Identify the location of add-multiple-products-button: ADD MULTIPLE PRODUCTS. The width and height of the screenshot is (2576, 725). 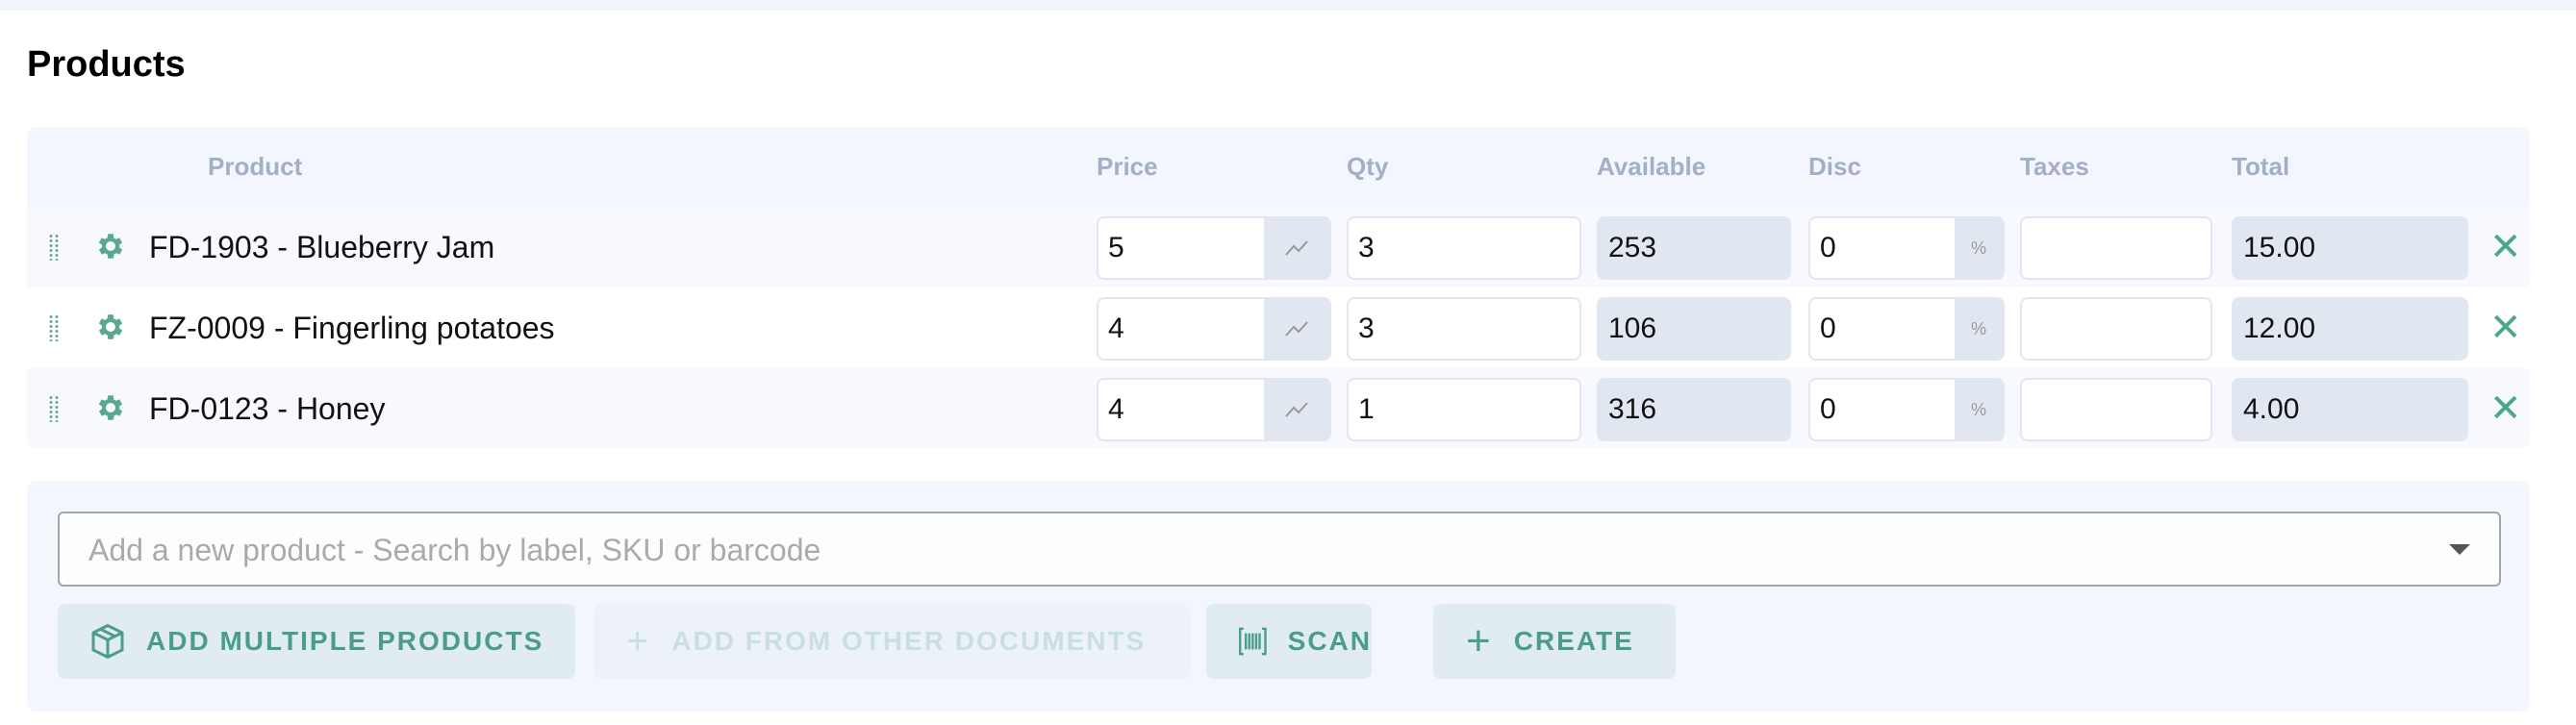
(316, 641).